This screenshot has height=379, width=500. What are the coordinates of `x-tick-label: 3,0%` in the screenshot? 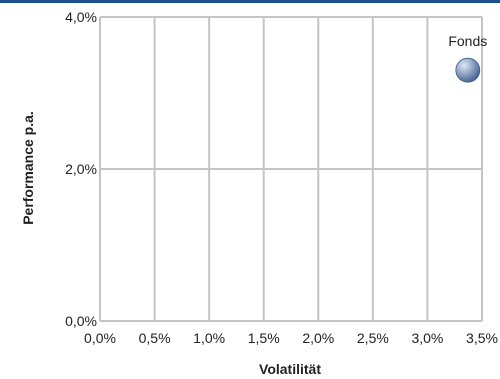 It's located at (427, 338).